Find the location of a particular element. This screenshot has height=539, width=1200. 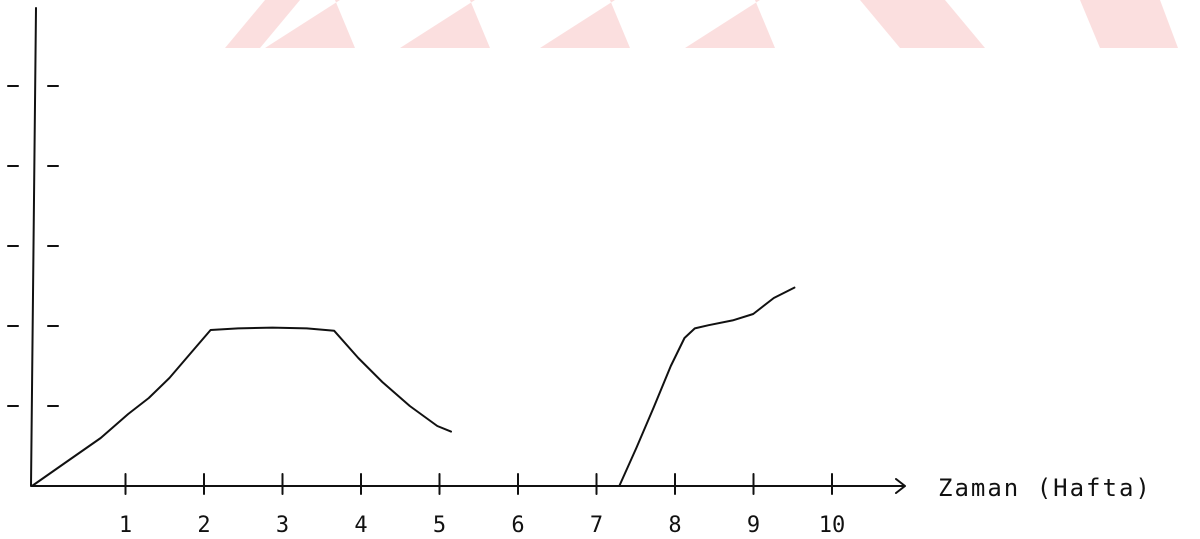

x-tick-label: 3 is located at coordinates (282, 525).